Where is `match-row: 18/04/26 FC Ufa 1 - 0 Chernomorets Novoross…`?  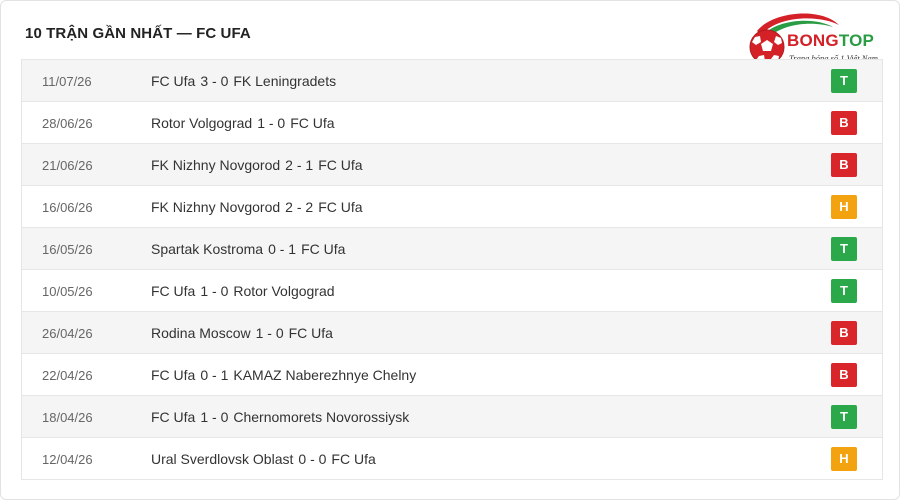
match-row: 18/04/26 FC Ufa 1 - 0 Chernomorets Novoross… is located at coordinates (452, 417).